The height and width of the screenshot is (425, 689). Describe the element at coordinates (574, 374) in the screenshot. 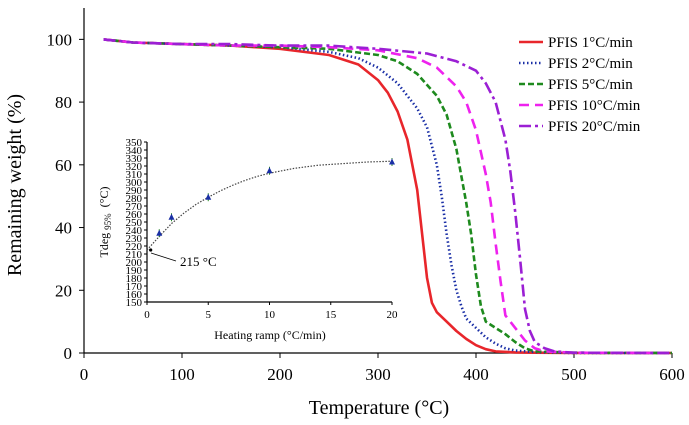

I see `main-x-tick-label: 500` at that location.